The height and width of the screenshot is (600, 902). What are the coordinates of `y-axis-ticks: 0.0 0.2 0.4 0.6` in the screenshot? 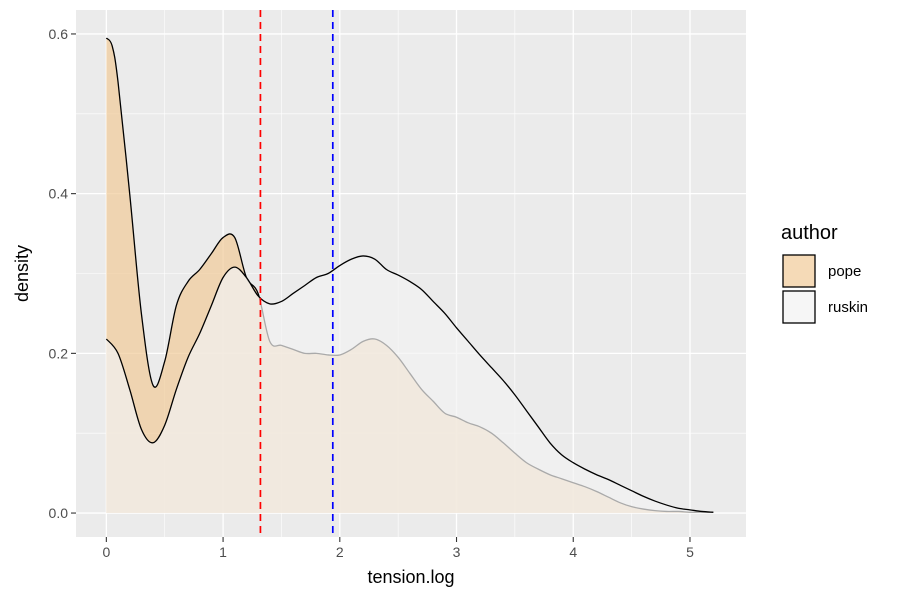 It's located at (62, 273).